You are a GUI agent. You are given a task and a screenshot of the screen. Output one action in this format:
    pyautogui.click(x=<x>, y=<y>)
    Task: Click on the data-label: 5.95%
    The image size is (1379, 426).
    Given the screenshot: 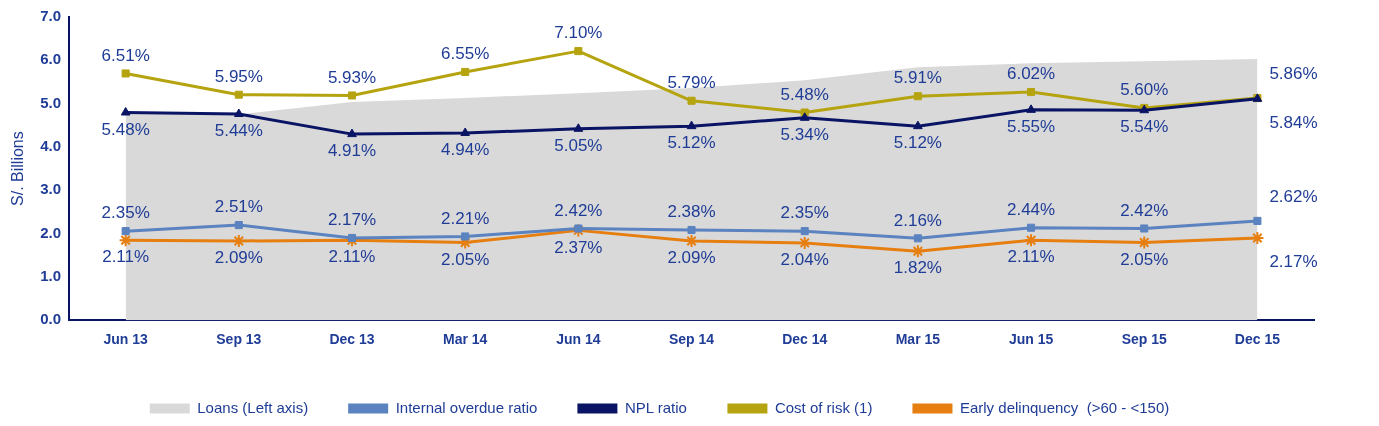 What is the action you would take?
    pyautogui.click(x=238, y=76)
    